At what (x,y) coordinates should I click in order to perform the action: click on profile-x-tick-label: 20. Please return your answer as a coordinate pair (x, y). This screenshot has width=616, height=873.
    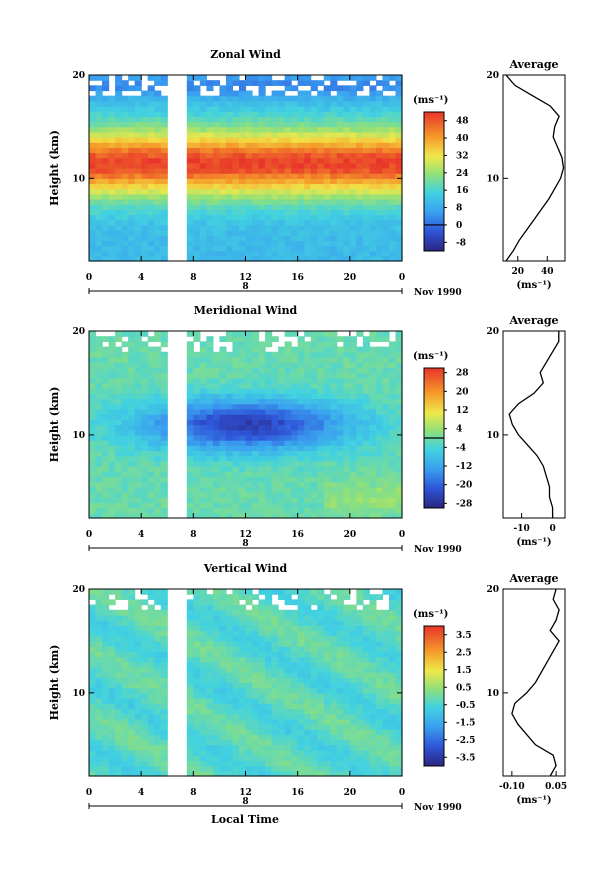
    Looking at the image, I should click on (517, 272).